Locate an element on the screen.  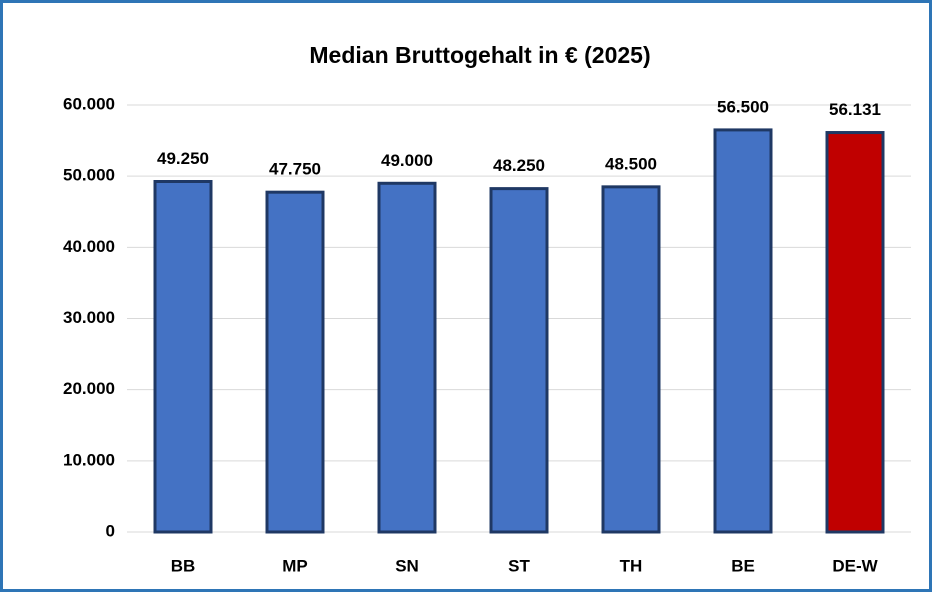
y-tick-label: 60.000 is located at coordinates (89, 103).